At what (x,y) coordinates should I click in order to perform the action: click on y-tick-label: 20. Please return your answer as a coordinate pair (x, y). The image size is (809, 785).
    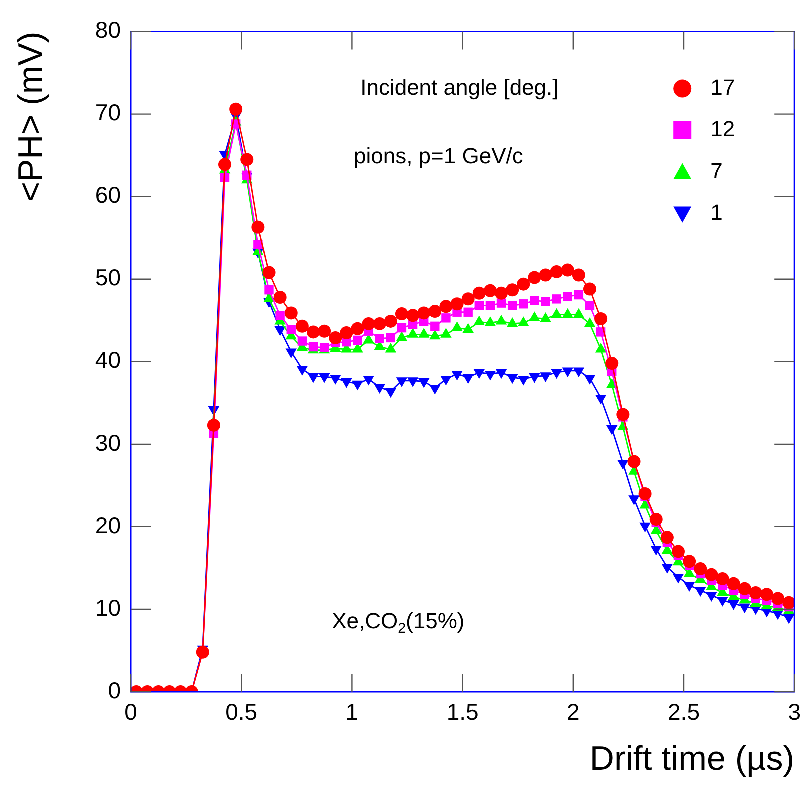
    Looking at the image, I should click on (108, 525).